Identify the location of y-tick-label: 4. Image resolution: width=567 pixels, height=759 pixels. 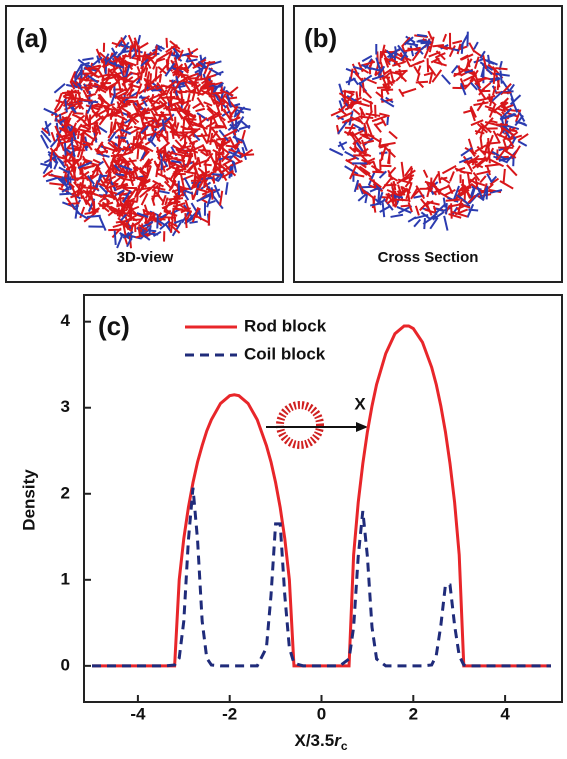
(66, 320).